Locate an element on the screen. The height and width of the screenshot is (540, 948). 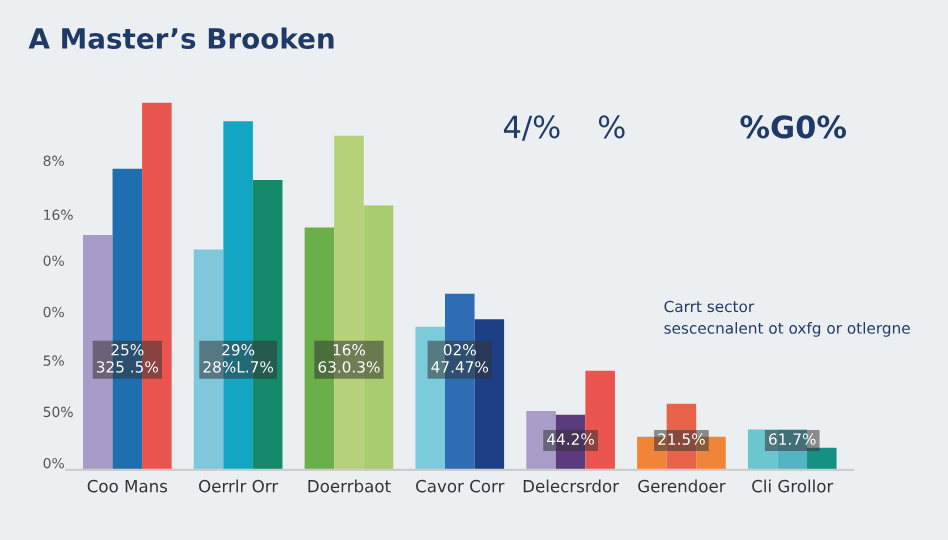
annotation: %G0% is located at coordinates (793, 127).